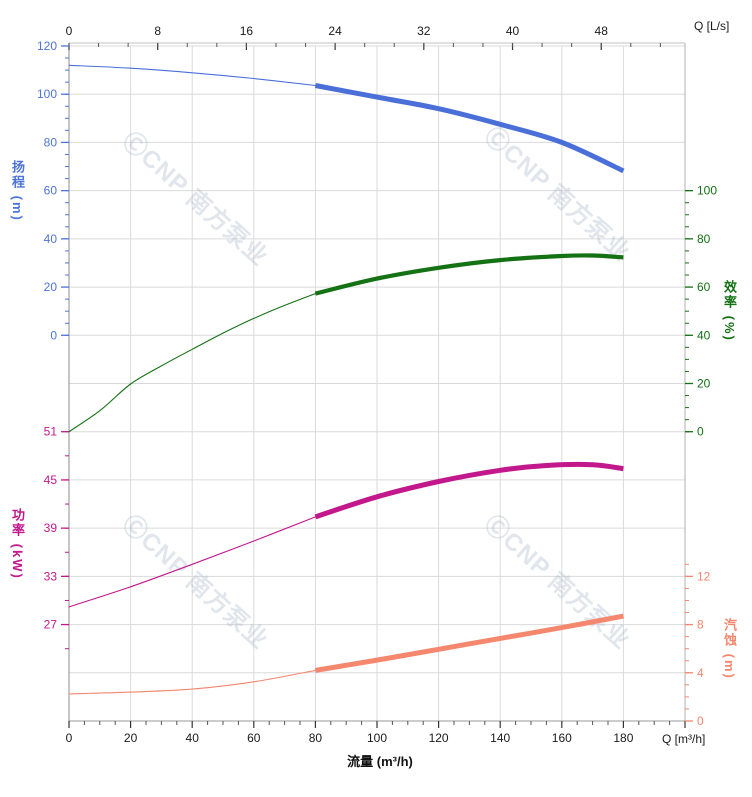  I want to click on npsh-tick-label: 8, so click(700, 625).